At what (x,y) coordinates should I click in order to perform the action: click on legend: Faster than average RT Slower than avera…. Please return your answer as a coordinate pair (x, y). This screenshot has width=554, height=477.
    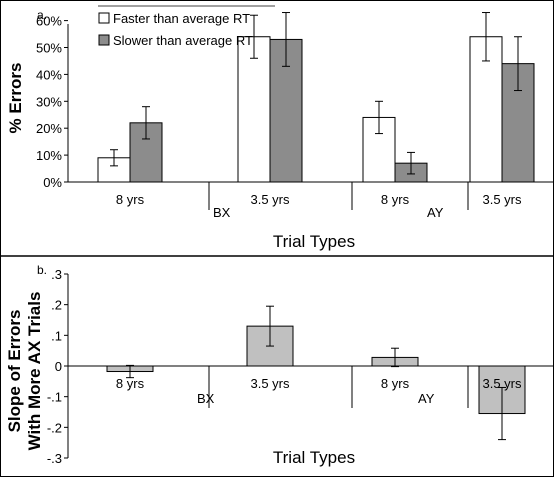
    Looking at the image, I should click on (186, 26).